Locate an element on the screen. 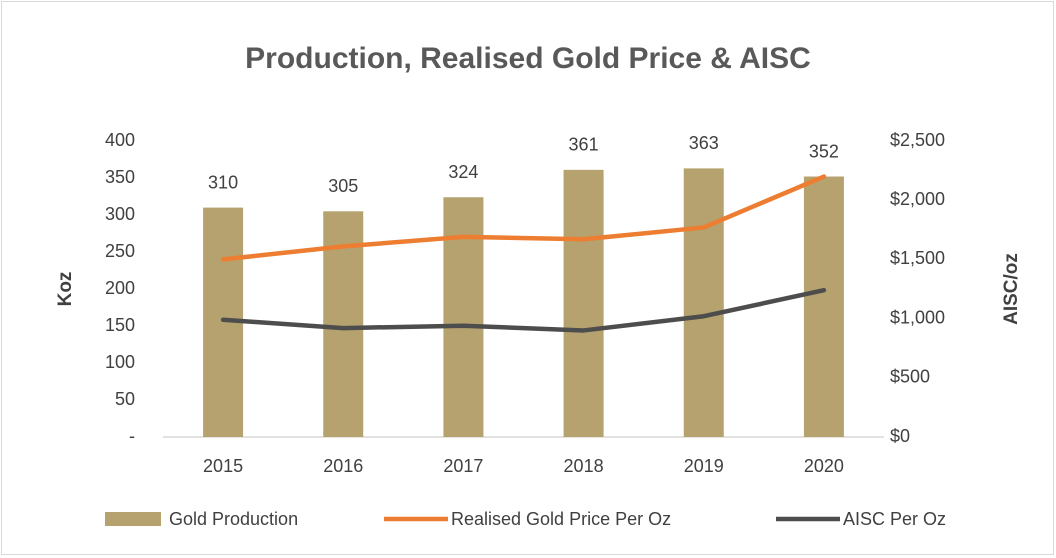 The image size is (1056, 558). y-tick-label: 400 is located at coordinates (120, 140).